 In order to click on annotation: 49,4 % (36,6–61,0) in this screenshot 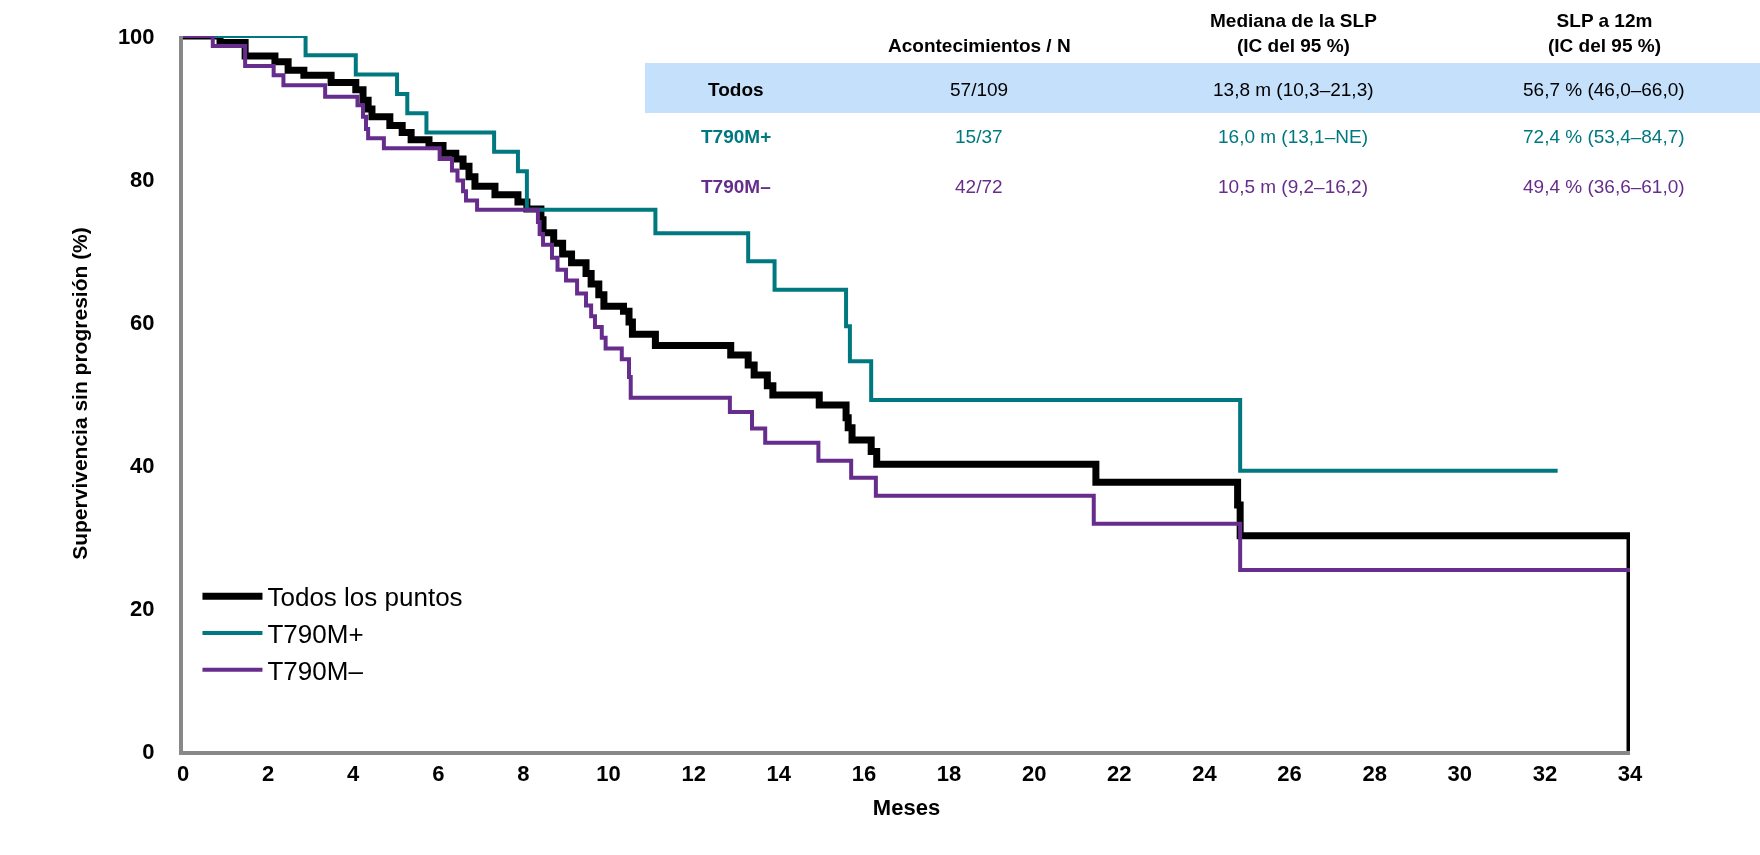, I will do `click(1604, 186)`.